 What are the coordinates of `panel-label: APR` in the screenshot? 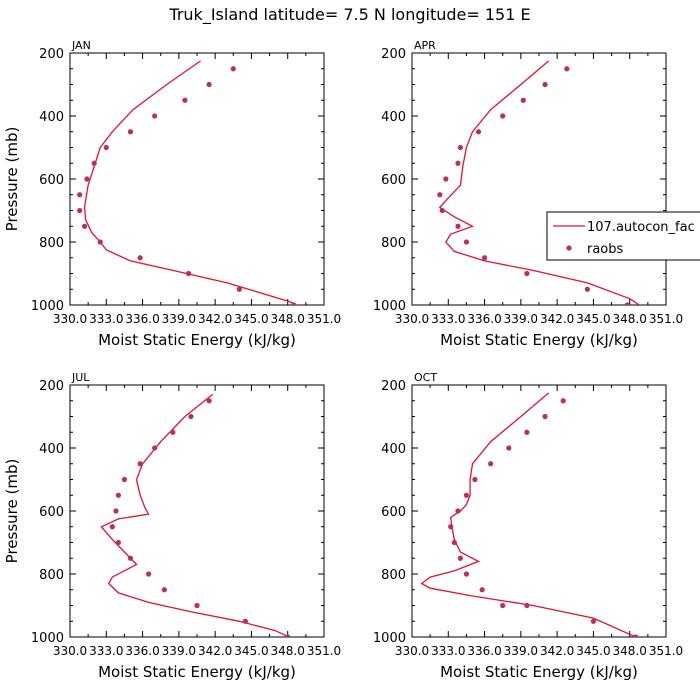 It's located at (425, 45).